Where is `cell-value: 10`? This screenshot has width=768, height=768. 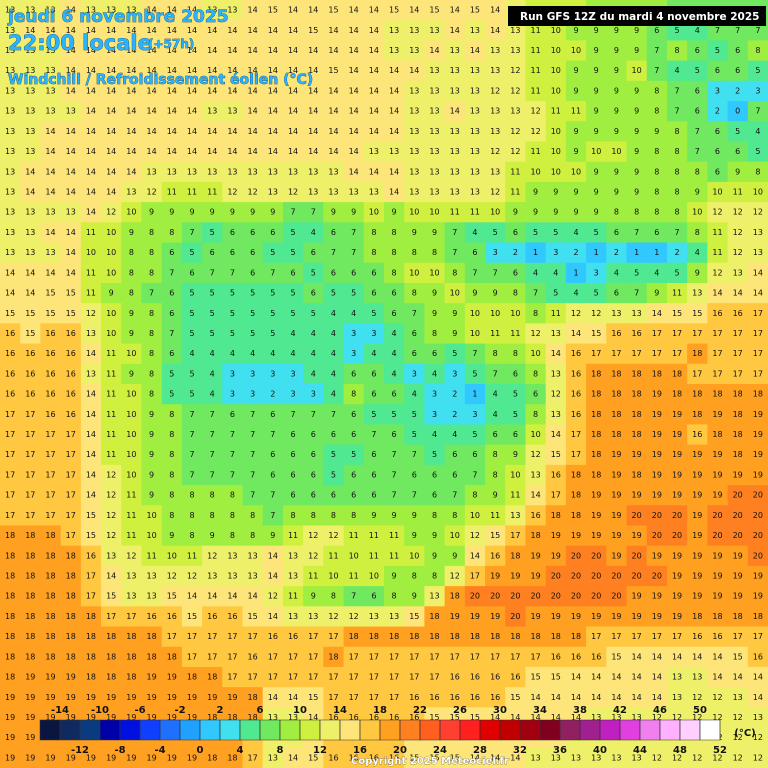
cell-value: 10 is located at coordinates (151, 515).